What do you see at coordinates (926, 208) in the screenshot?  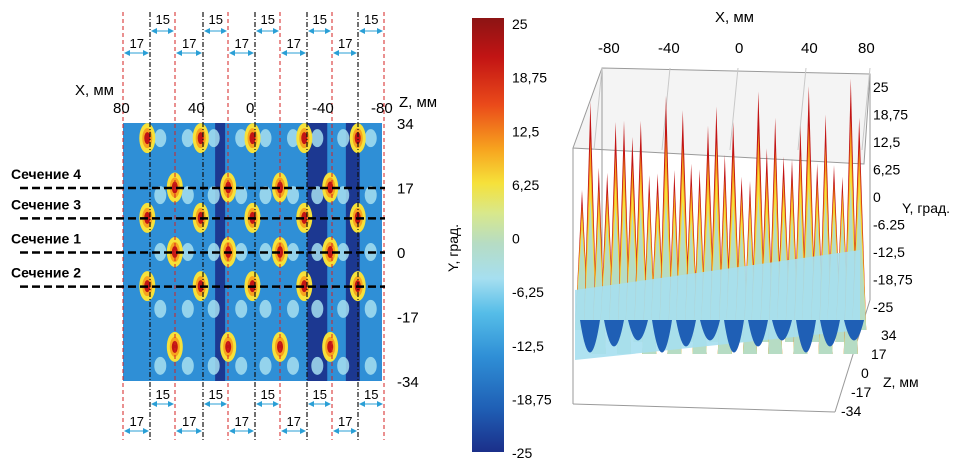 I see `surface-y-label: Y, град.` at bounding box center [926, 208].